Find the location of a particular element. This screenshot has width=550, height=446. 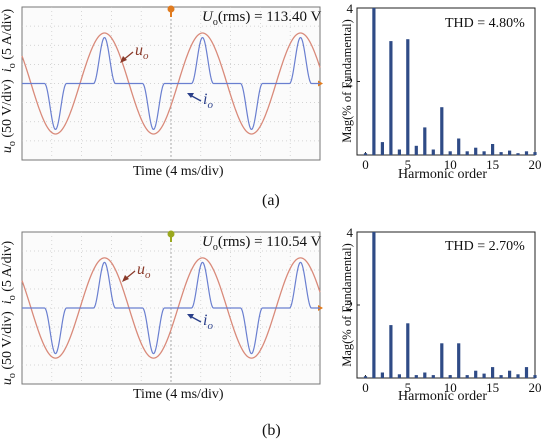

scope-annotation-b: Uo(rms) = 110.54 V is located at coordinates (262, 243).